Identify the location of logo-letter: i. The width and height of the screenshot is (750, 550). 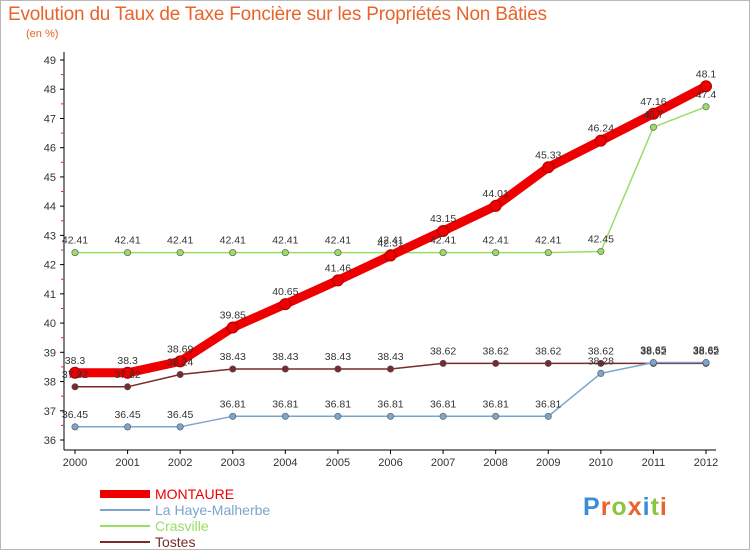
(663, 507).